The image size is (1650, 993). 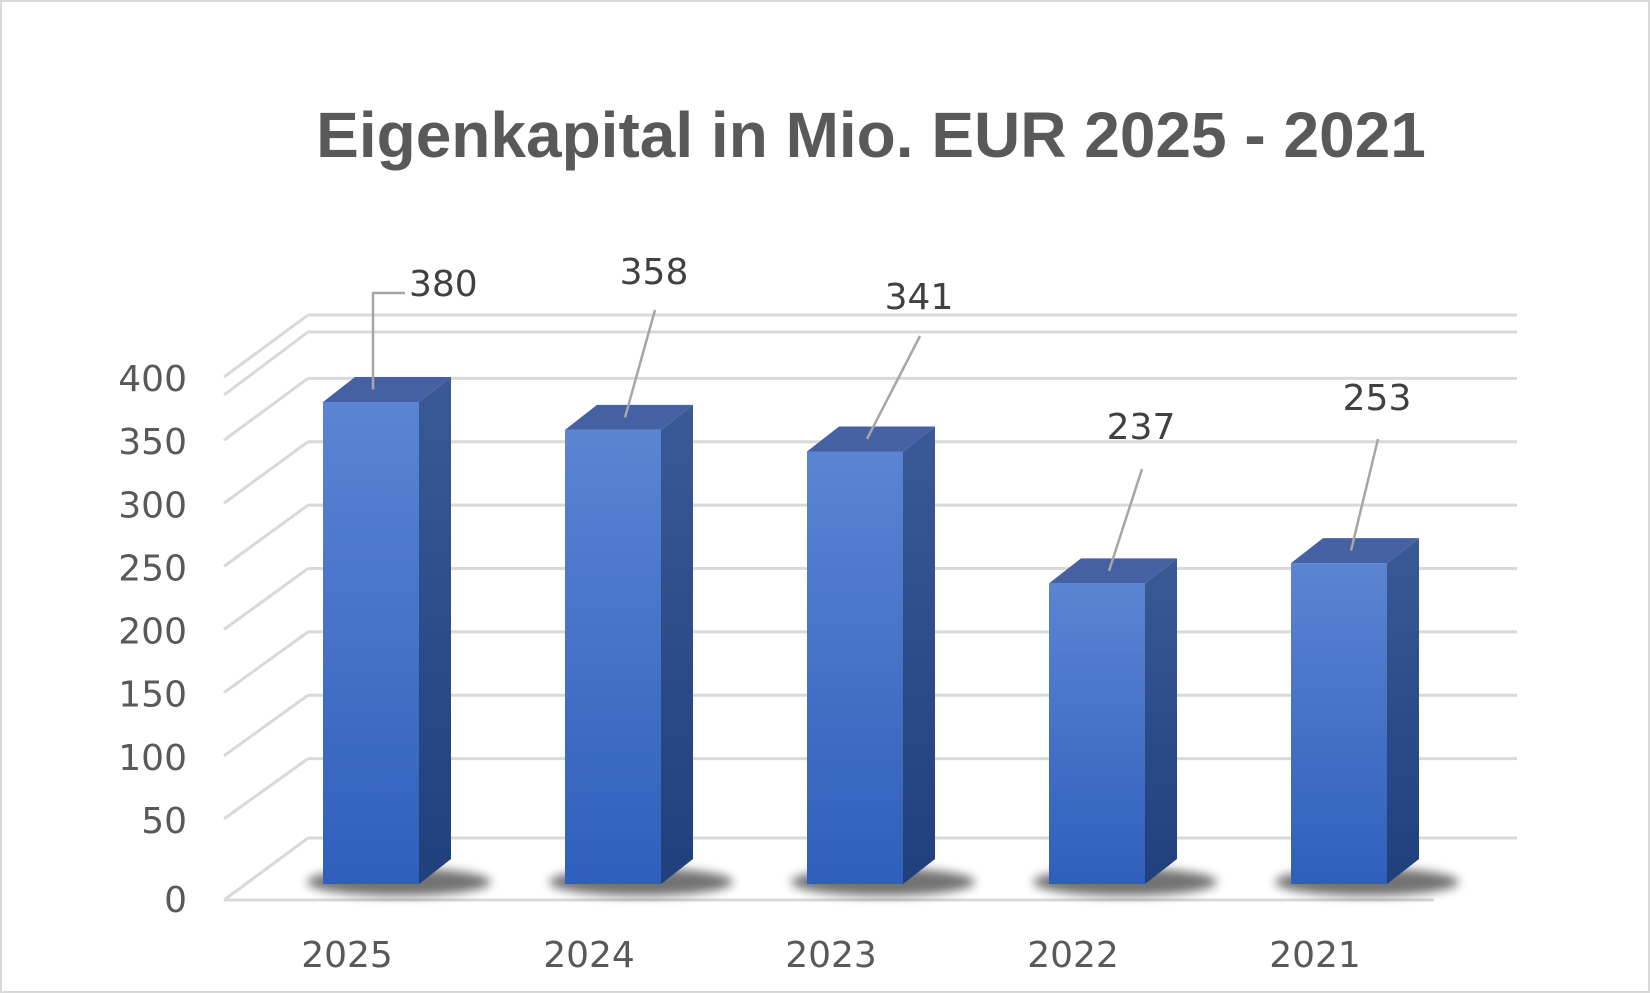 What do you see at coordinates (919, 297) in the screenshot?
I see `data-label: 341` at bounding box center [919, 297].